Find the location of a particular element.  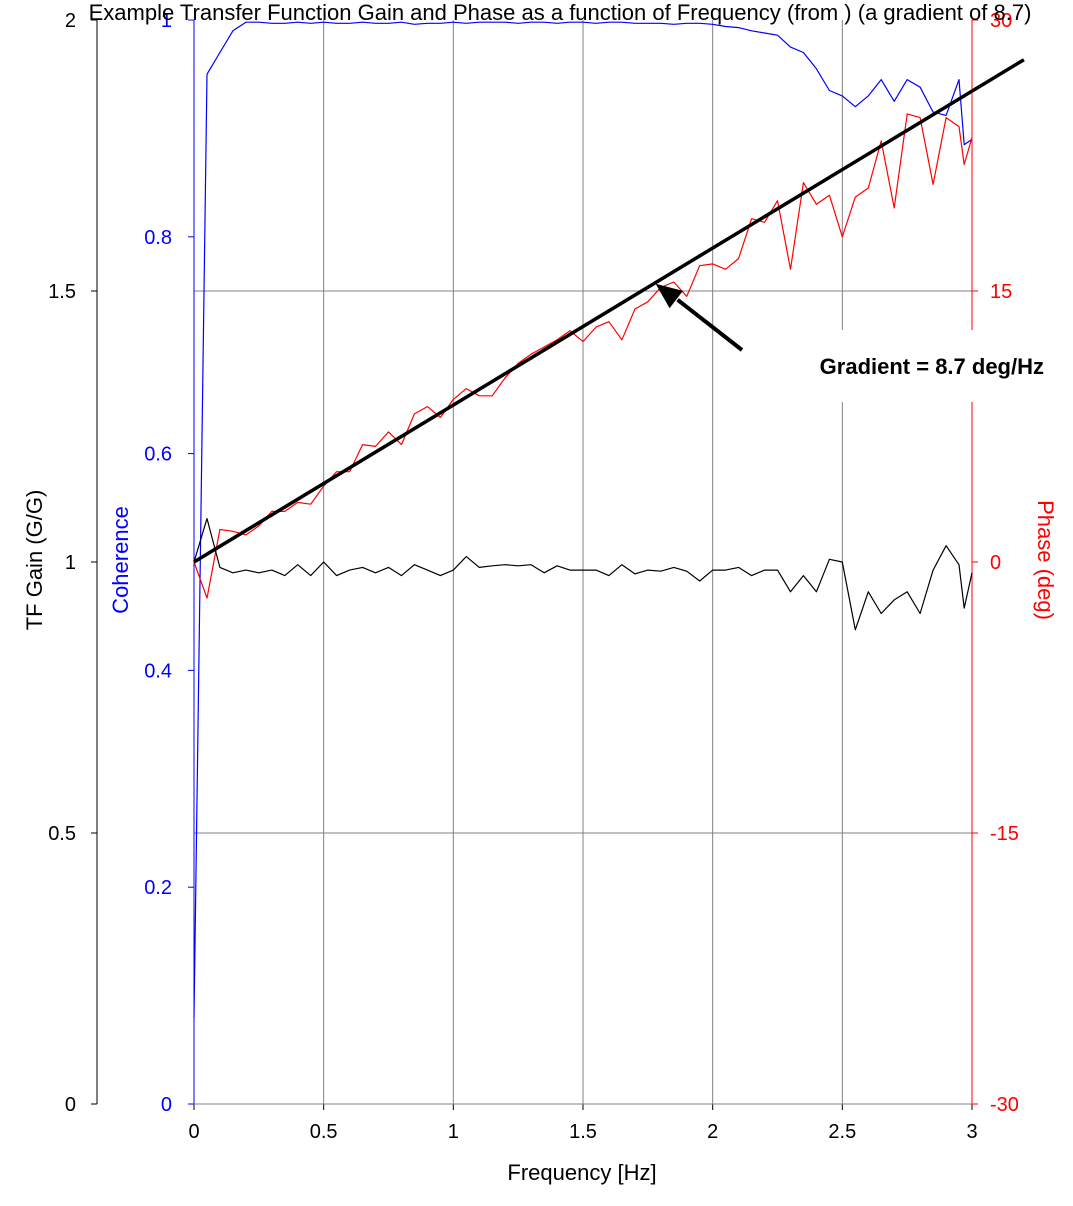

phase-axis-label: Phase (deg) is located at coordinates (1045, 560).